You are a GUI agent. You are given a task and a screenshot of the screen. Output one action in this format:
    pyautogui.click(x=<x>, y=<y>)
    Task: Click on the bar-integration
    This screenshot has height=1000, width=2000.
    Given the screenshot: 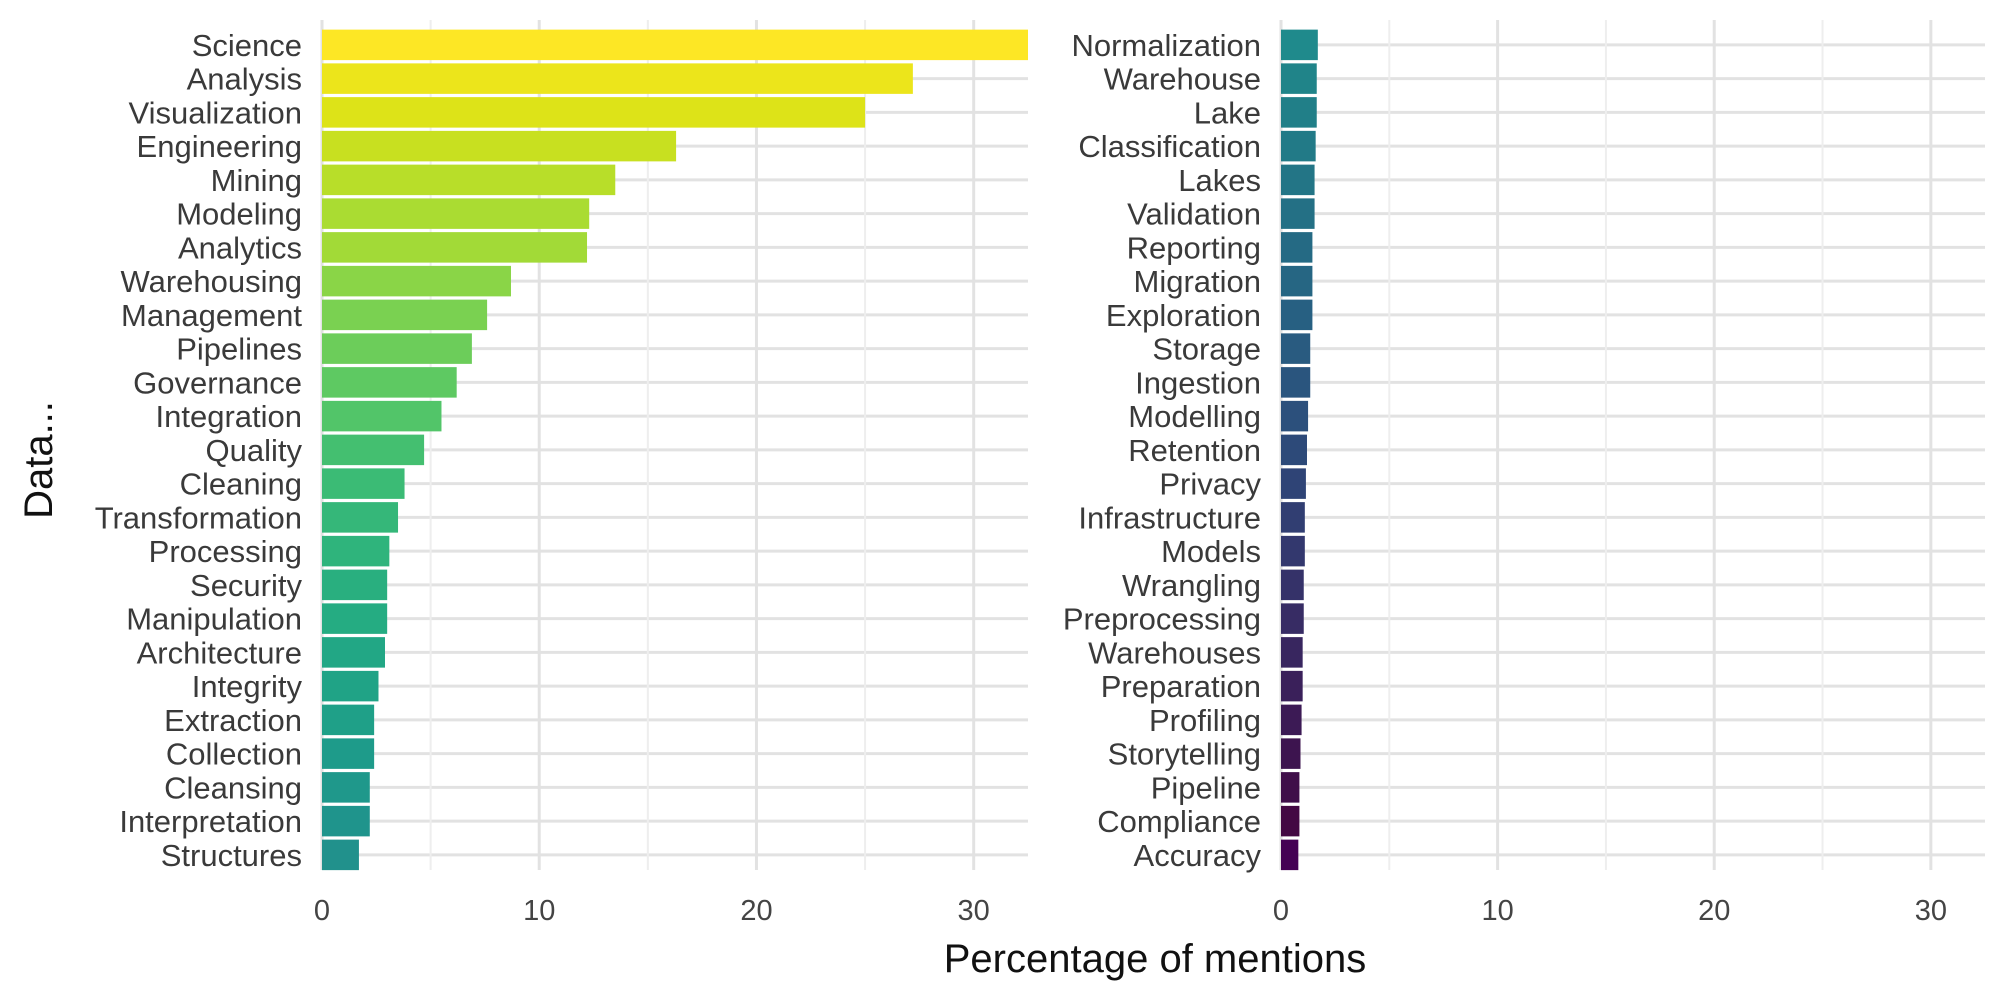 What is the action you would take?
    pyautogui.click(x=382, y=416)
    